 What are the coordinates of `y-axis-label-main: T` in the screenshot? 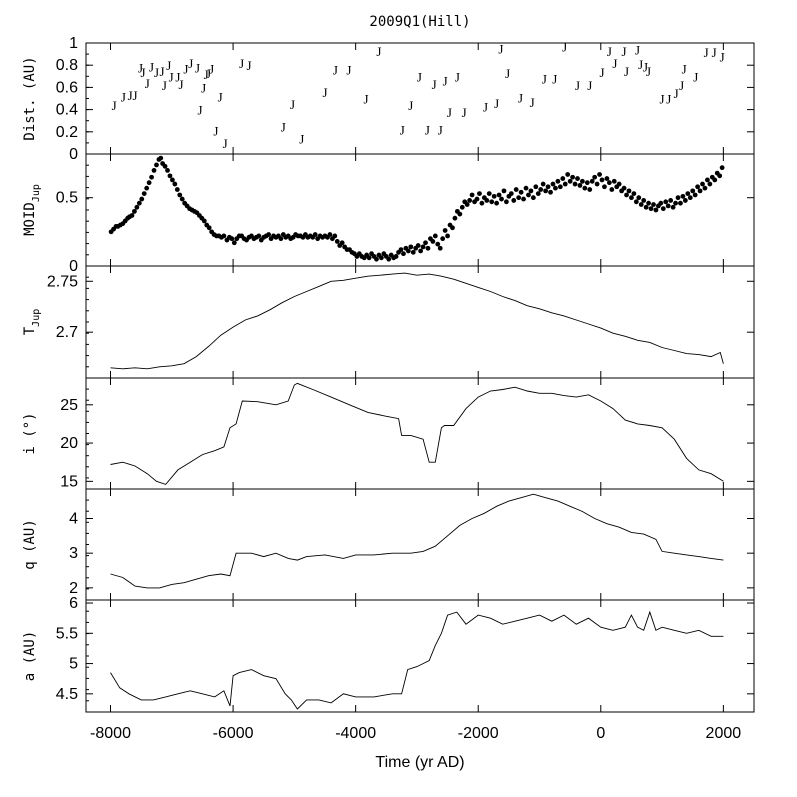 It's located at (30, 330).